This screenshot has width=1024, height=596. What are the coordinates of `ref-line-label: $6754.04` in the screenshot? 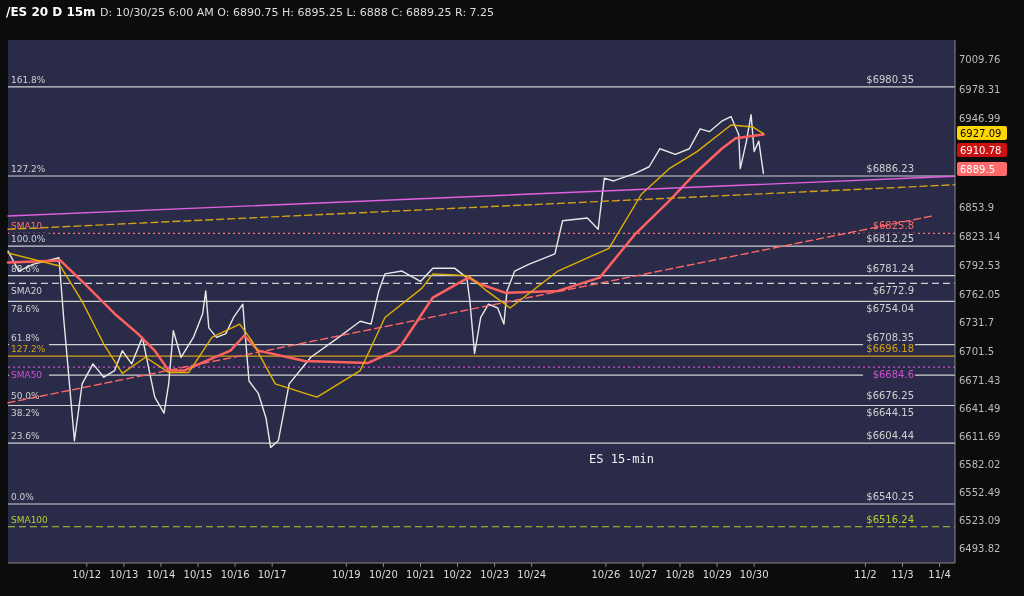 It's located at (890, 309).